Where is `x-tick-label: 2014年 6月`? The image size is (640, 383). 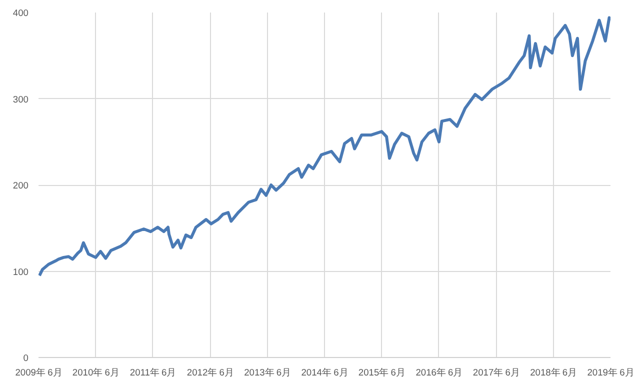 x-tick-label: 2014年 6月 is located at coordinates (324, 373).